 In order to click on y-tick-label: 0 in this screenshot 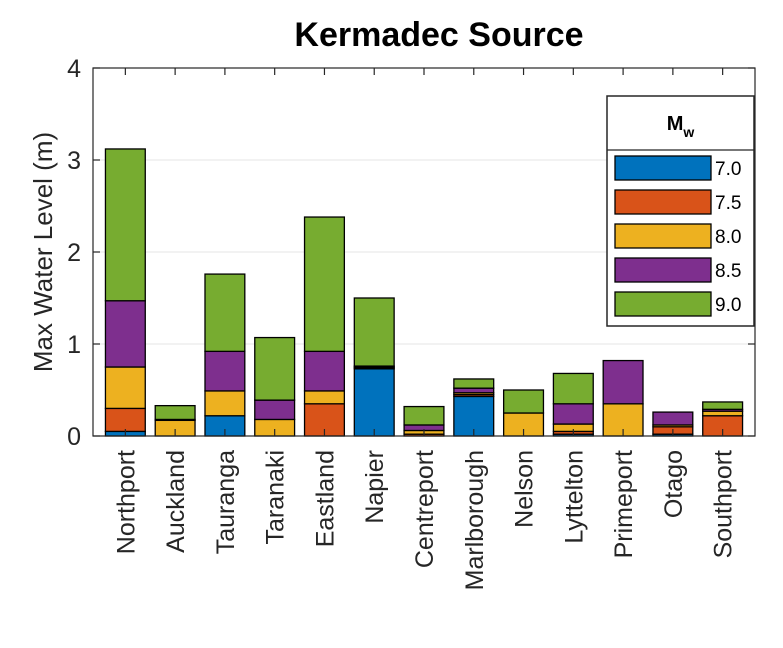, I will do `click(74, 437)`.